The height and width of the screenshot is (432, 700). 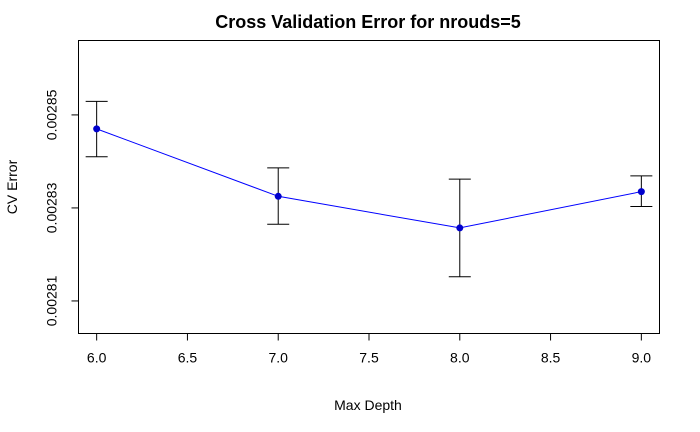 What do you see at coordinates (368, 22) in the screenshot?
I see `chart-title: Cross Validation Error for nrouds=5` at bounding box center [368, 22].